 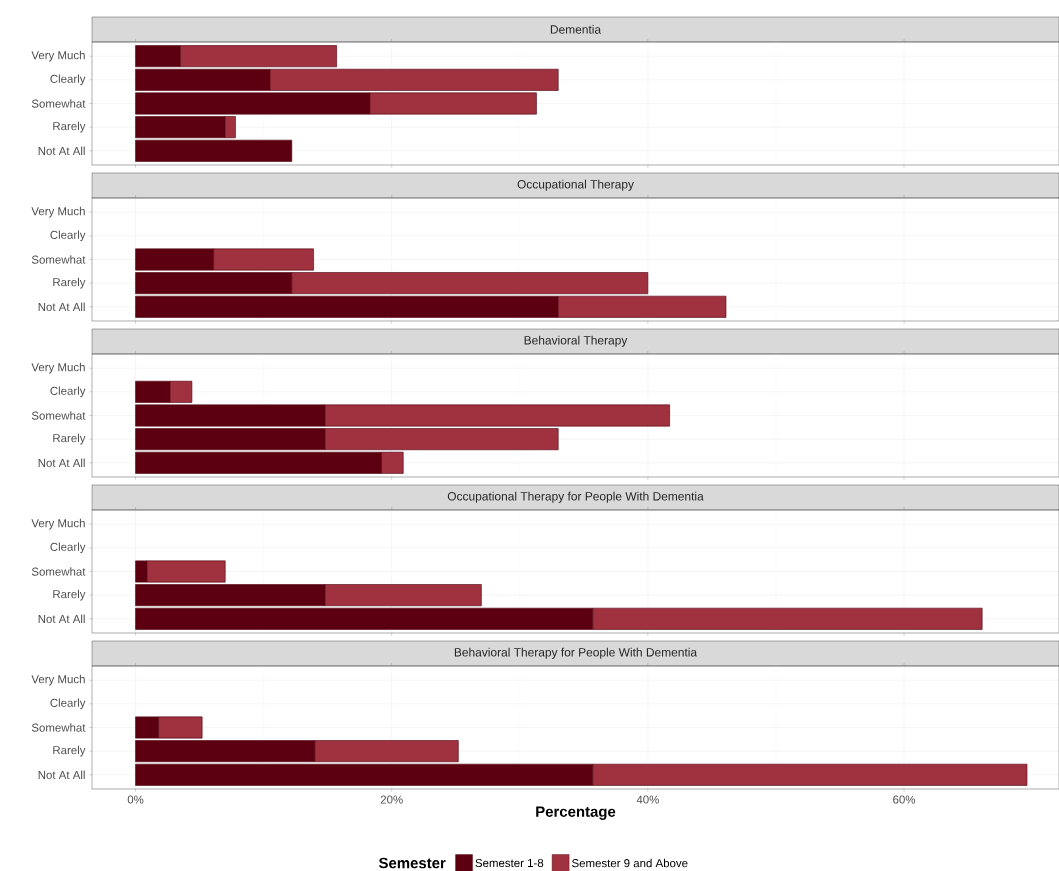 What do you see at coordinates (576, 813) in the screenshot?
I see `x-axis-title: Percentage` at bounding box center [576, 813].